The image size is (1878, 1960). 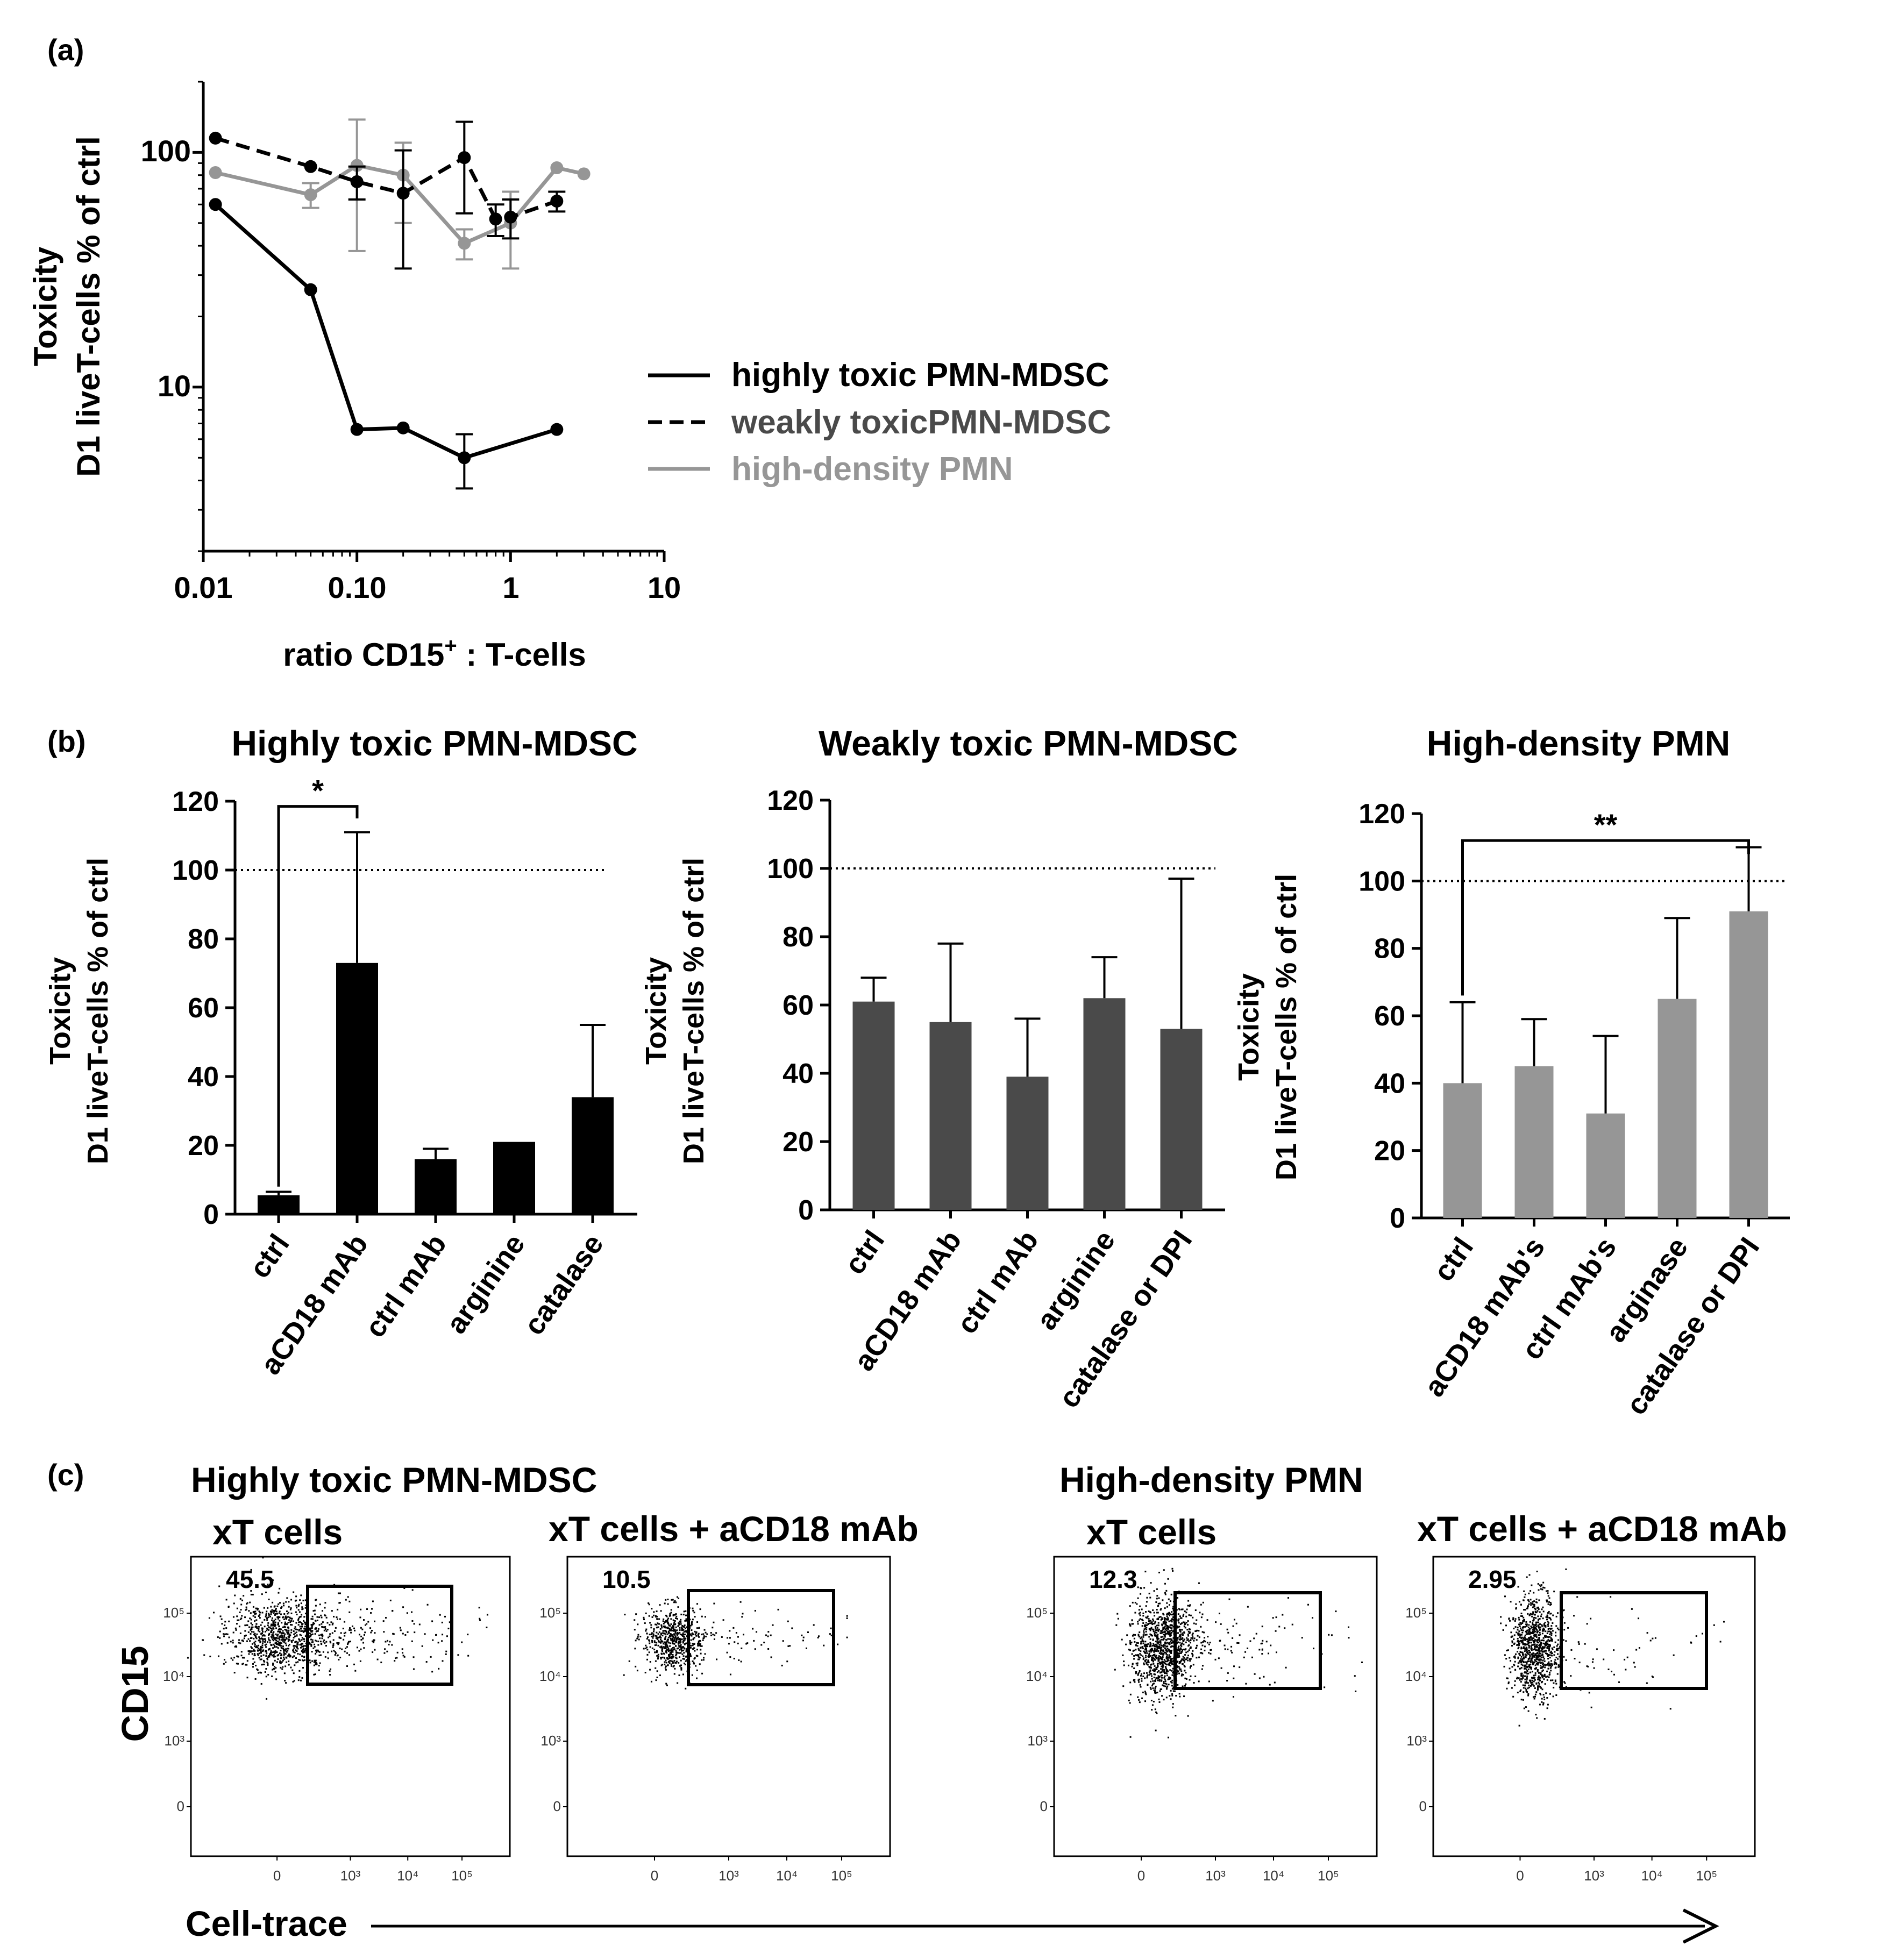 What do you see at coordinates (1416, 1613) in the screenshot?
I see `c-plot-4-y-tick-label-0: 10⁵` at bounding box center [1416, 1613].